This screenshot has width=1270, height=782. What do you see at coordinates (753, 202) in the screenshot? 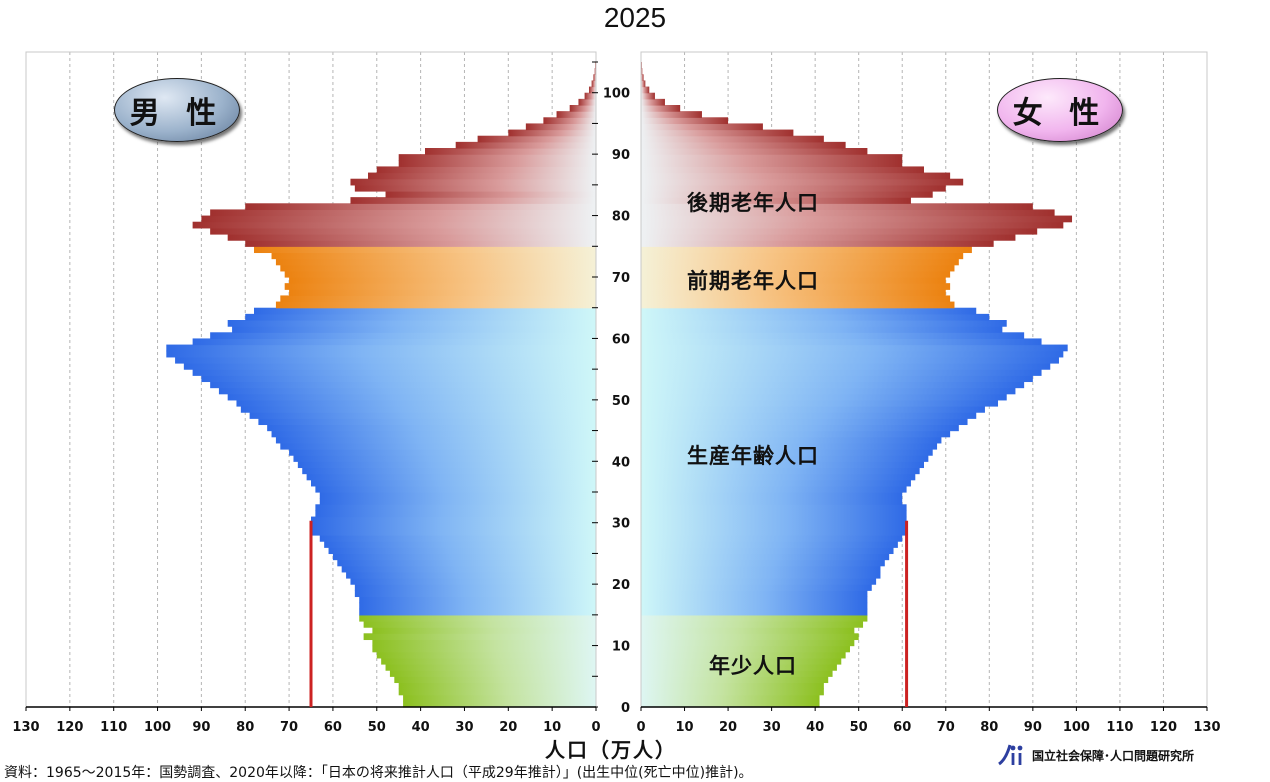
I see `late-elderly-label: 後期老年人口` at bounding box center [753, 202].